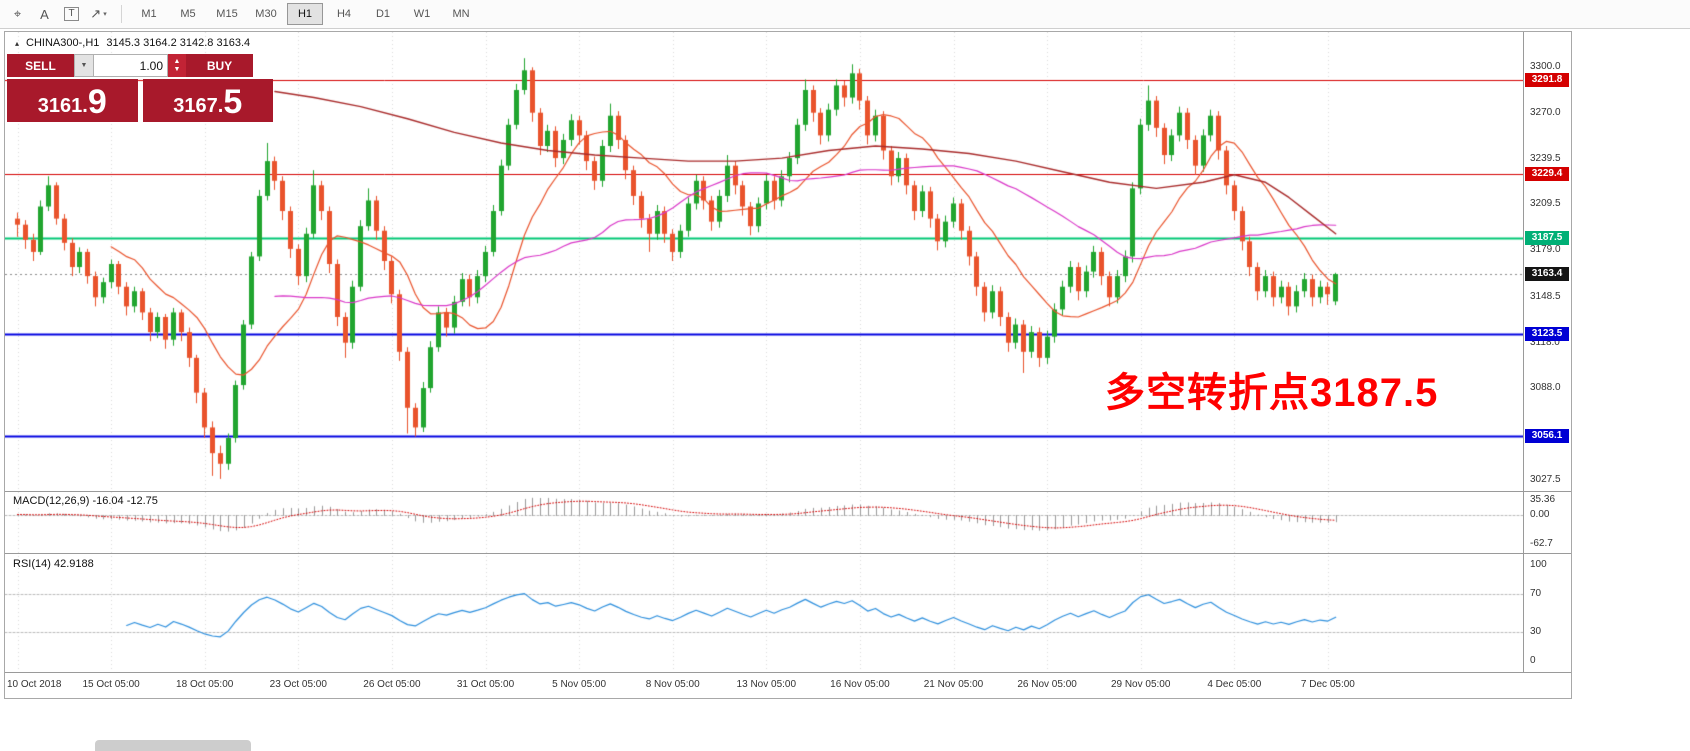 Image resolution: width=1690 pixels, height=751 pixels. Describe the element at coordinates (1545, 479) in the screenshot. I see `price-tick-label: 3027.5` at that location.